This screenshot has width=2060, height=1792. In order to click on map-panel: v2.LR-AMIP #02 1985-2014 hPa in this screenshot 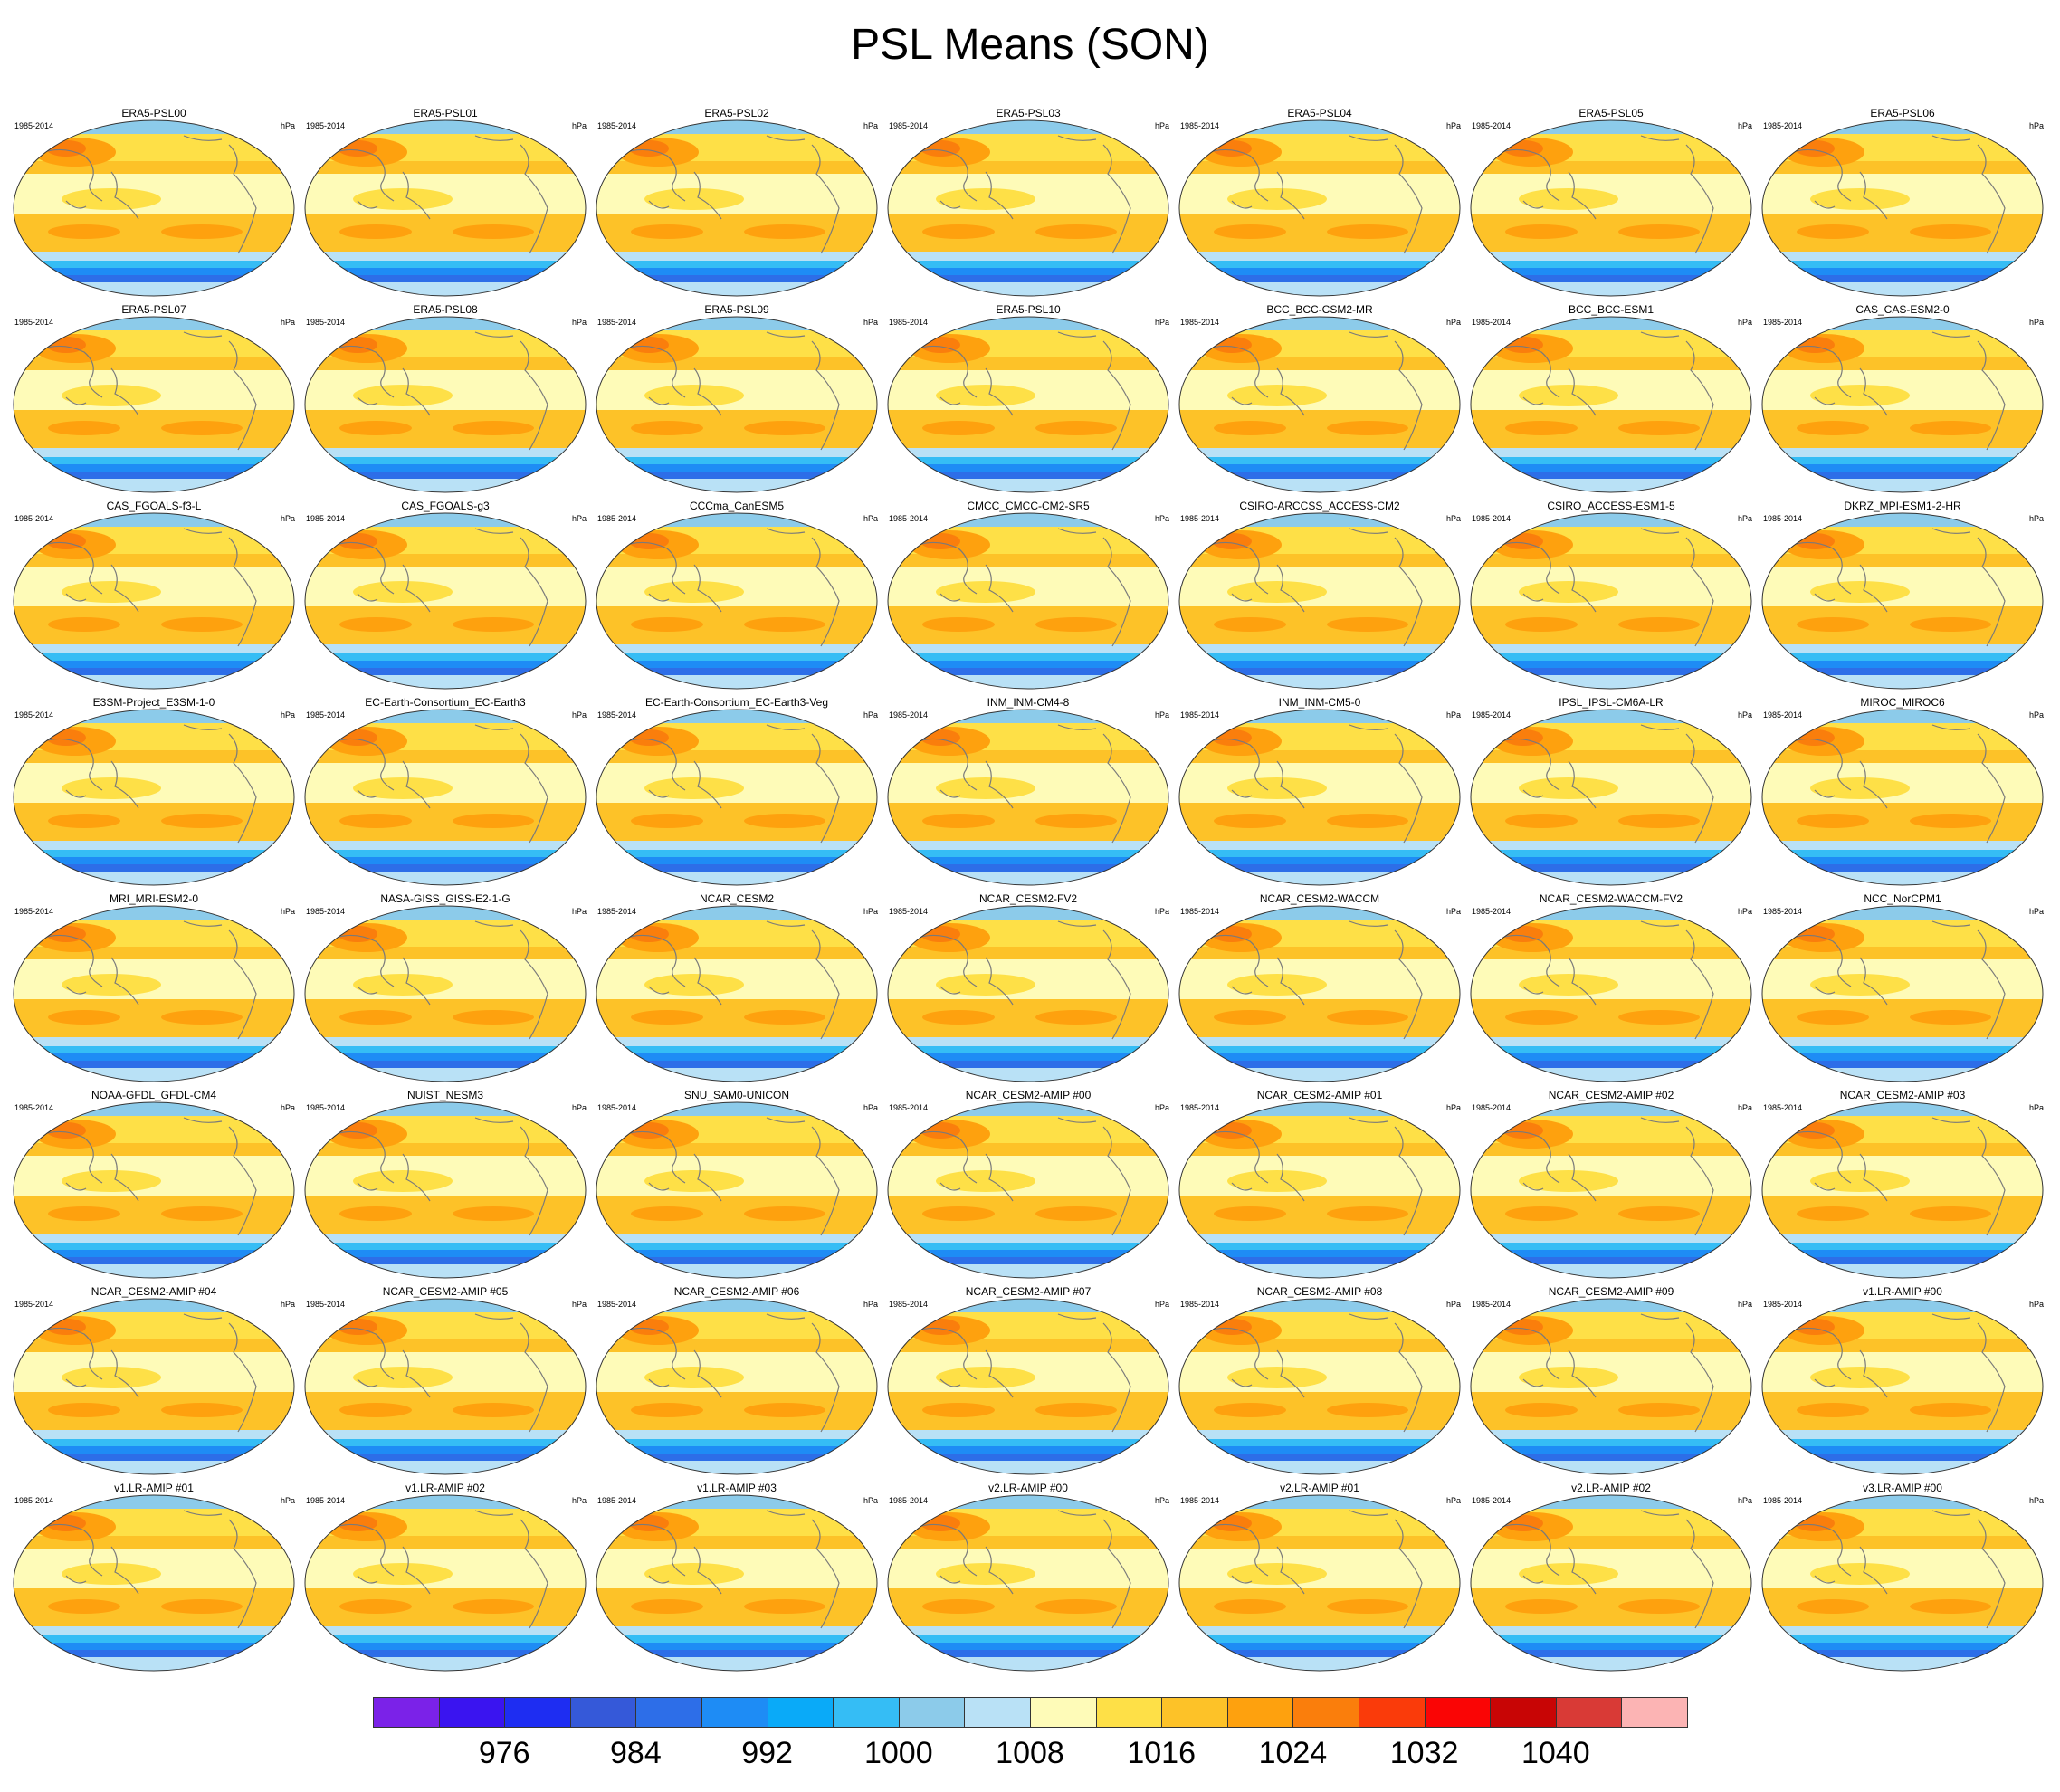, I will do `click(1611, 1577)`.